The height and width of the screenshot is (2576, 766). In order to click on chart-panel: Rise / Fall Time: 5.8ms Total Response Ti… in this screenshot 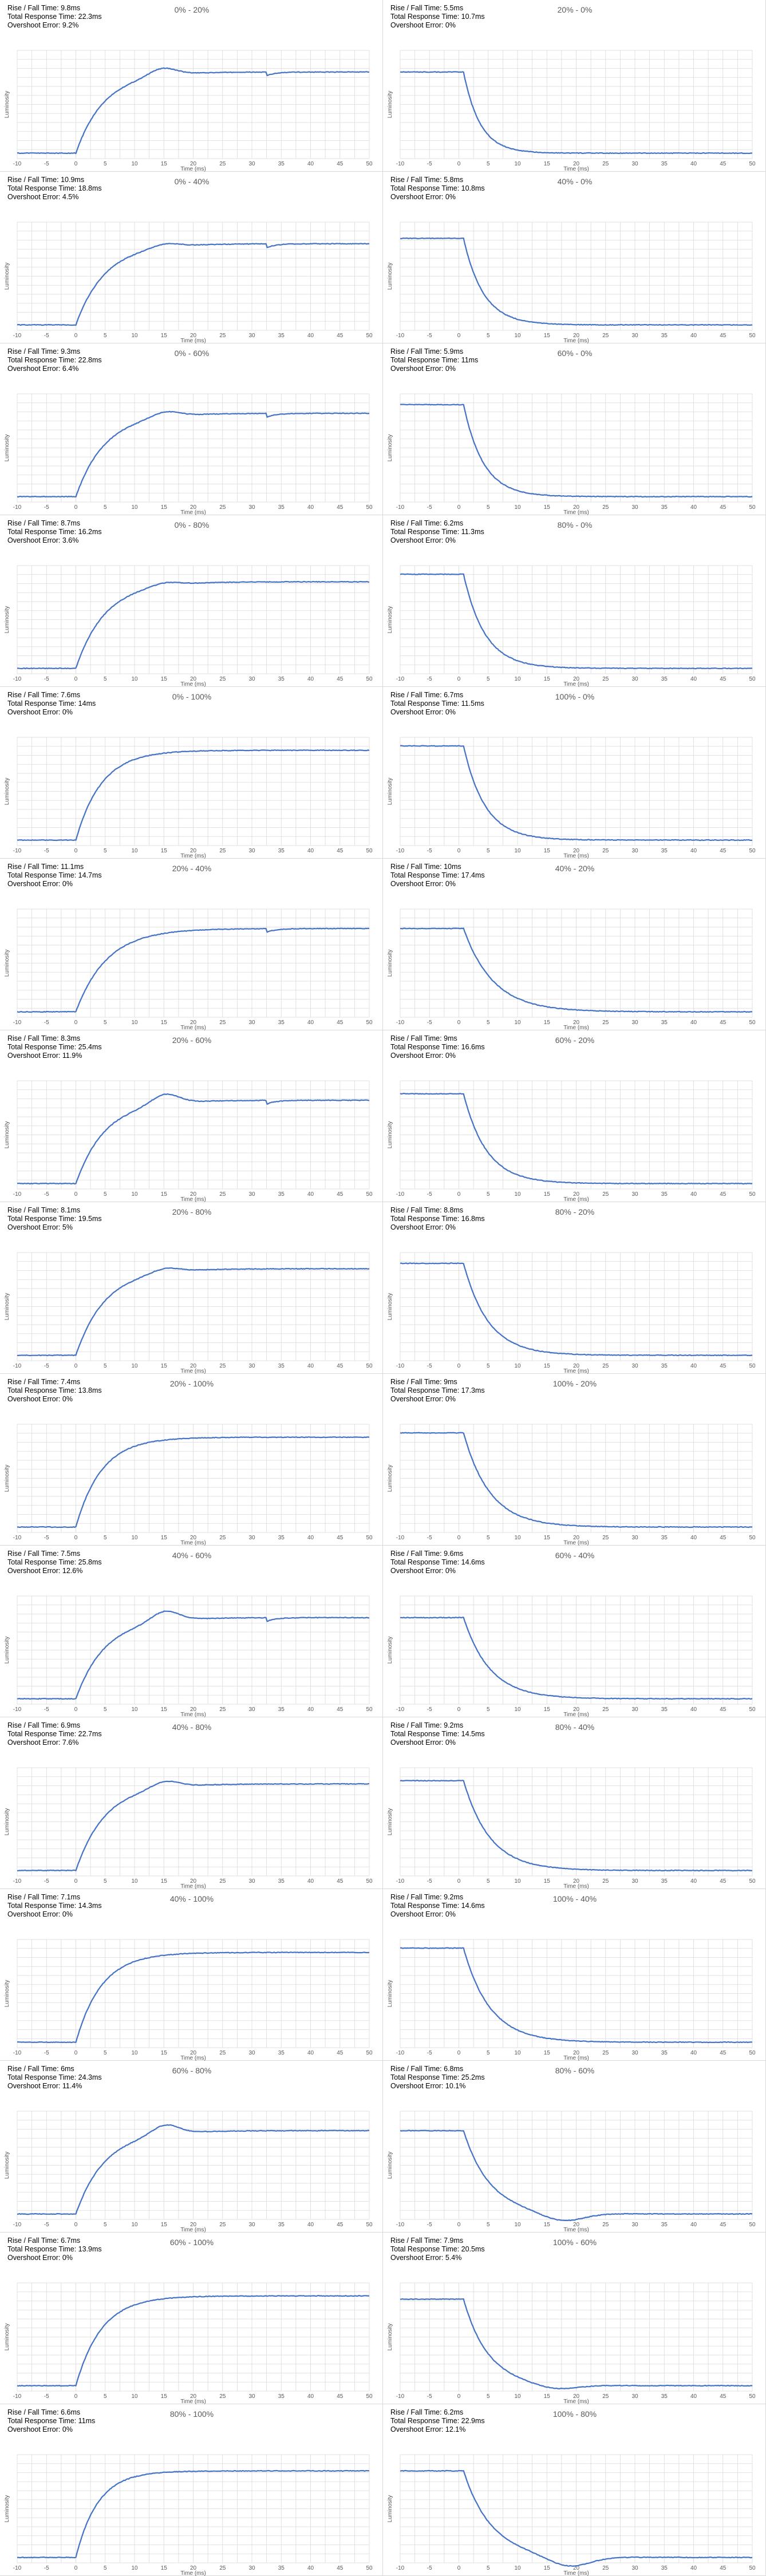, I will do `click(574, 257)`.